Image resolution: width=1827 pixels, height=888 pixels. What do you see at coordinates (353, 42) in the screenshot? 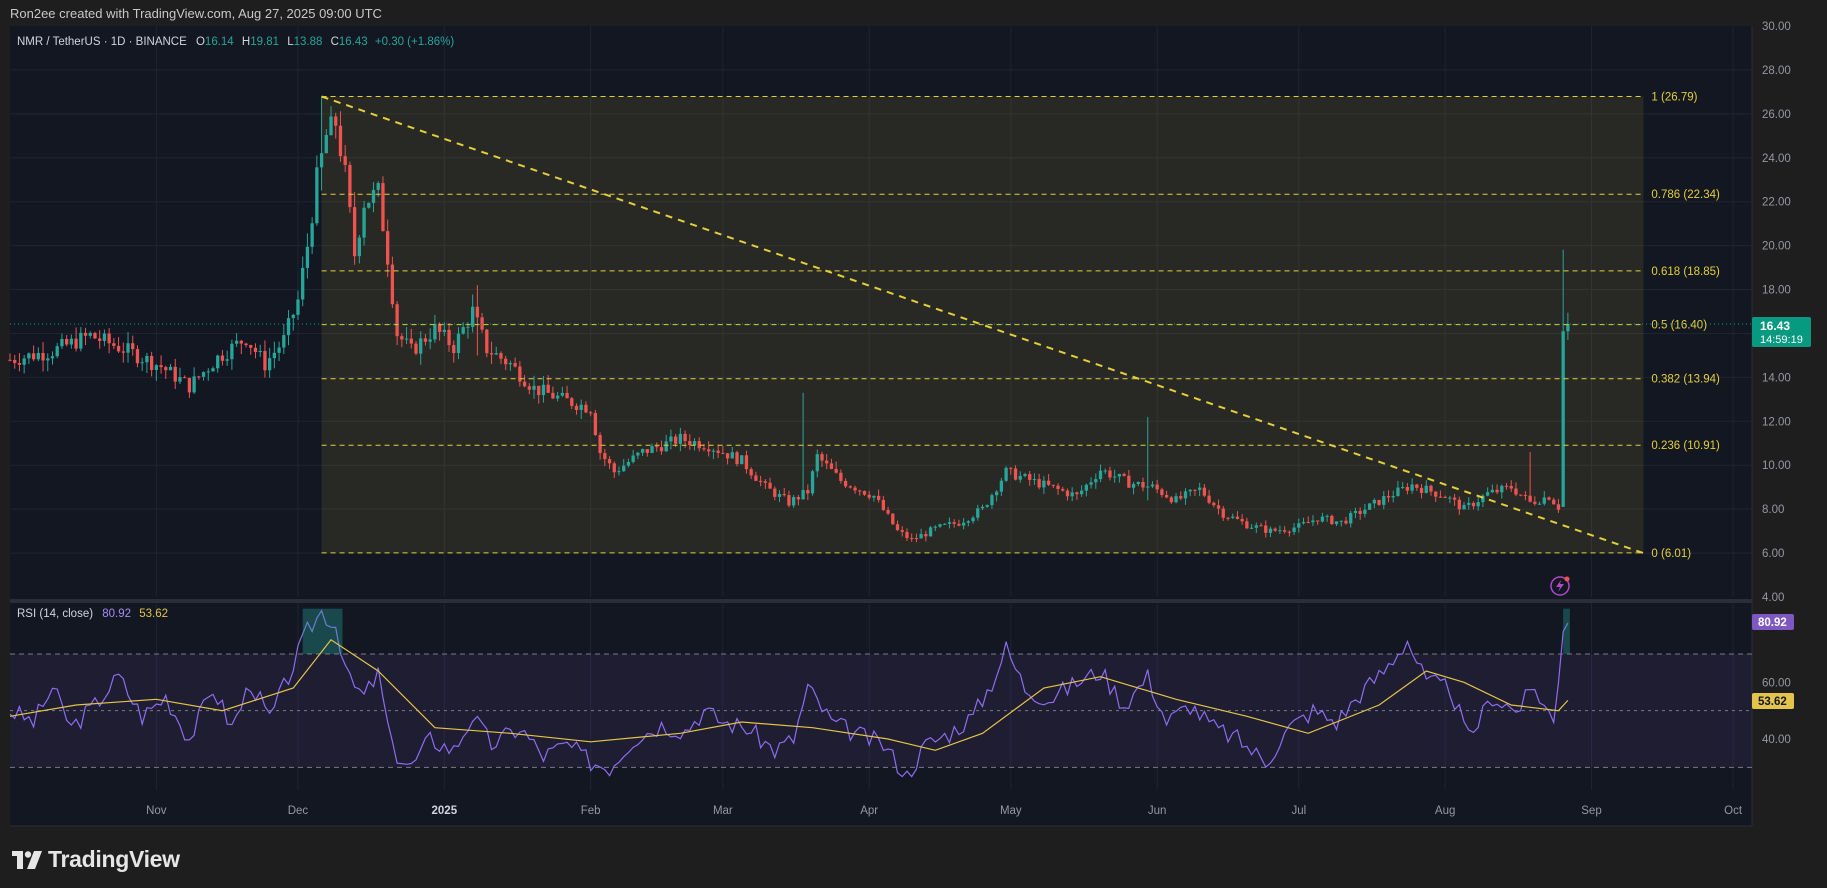
I see `legend-c-value: 16.43` at bounding box center [353, 42].